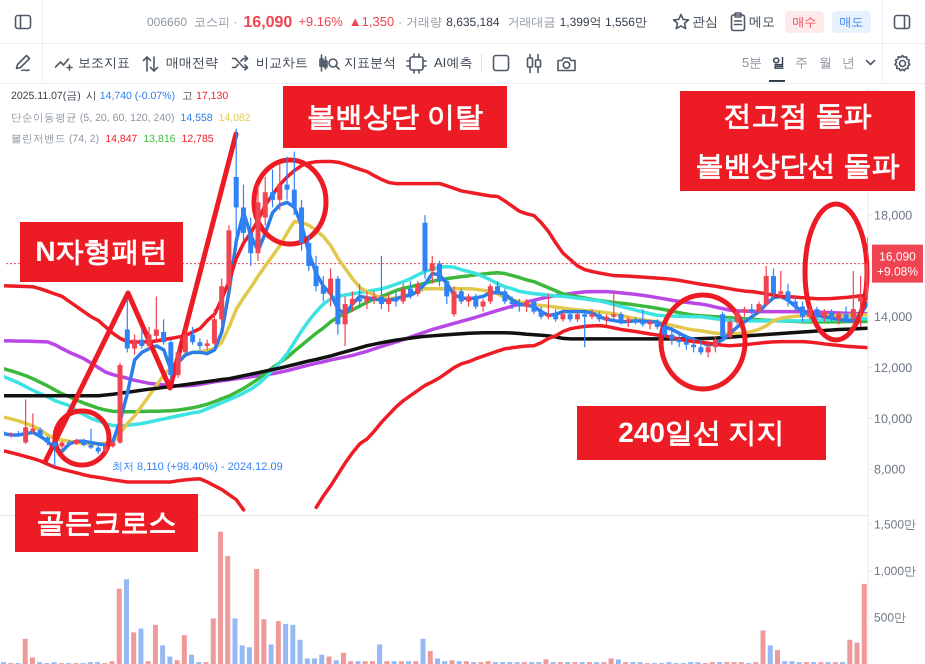 The width and height of the screenshot is (925, 664). Describe the element at coordinates (46, 96) in the screenshot. I see `annotation: 2025.11.07(금)` at that location.